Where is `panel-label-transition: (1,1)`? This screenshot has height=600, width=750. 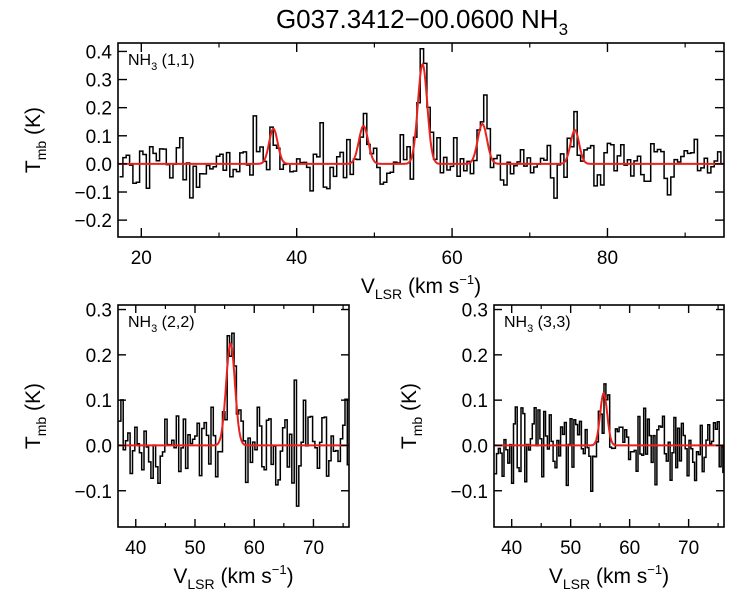
panel-label-transition: (1,1) is located at coordinates (175, 60).